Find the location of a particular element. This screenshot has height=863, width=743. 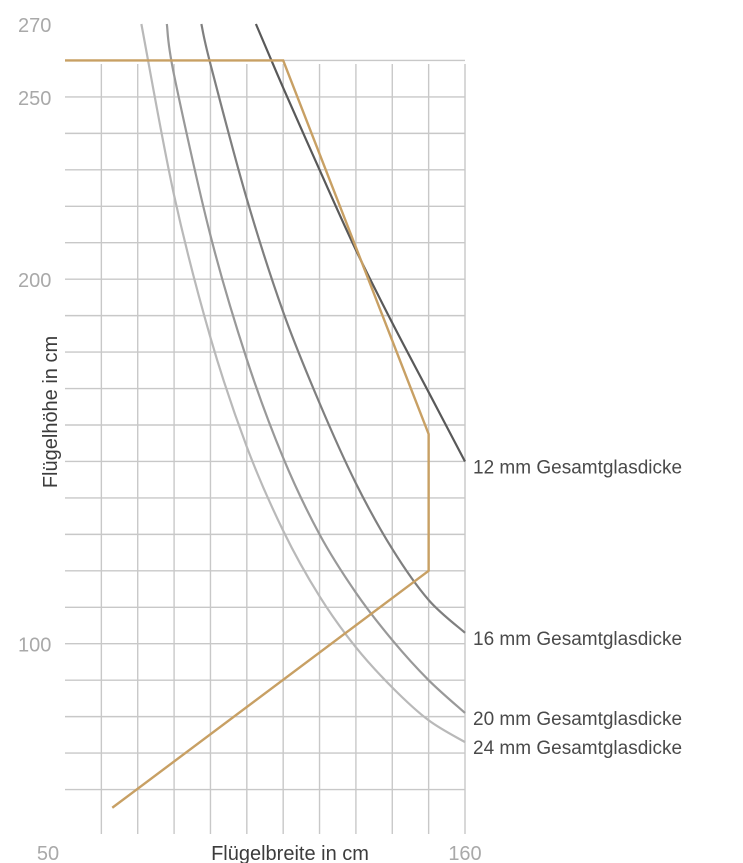

y-tick-label: 100 is located at coordinates (34, 646).